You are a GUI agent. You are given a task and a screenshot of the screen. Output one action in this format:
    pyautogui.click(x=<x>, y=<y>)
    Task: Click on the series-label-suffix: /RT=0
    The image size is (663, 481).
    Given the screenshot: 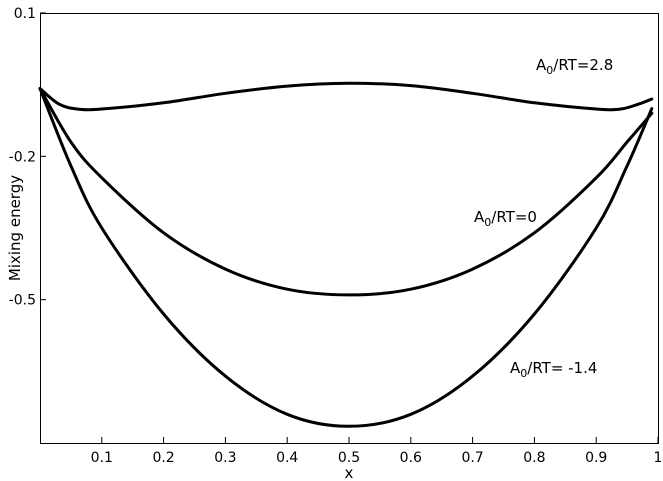 What is the action you would take?
    pyautogui.click(x=514, y=217)
    